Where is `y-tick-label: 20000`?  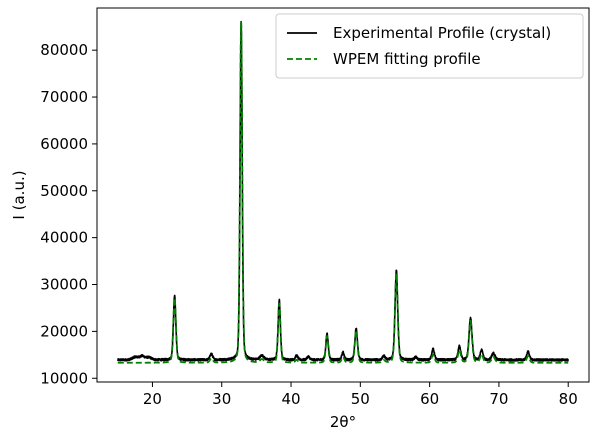
y-tick-label: 20000 is located at coordinates (64, 331).